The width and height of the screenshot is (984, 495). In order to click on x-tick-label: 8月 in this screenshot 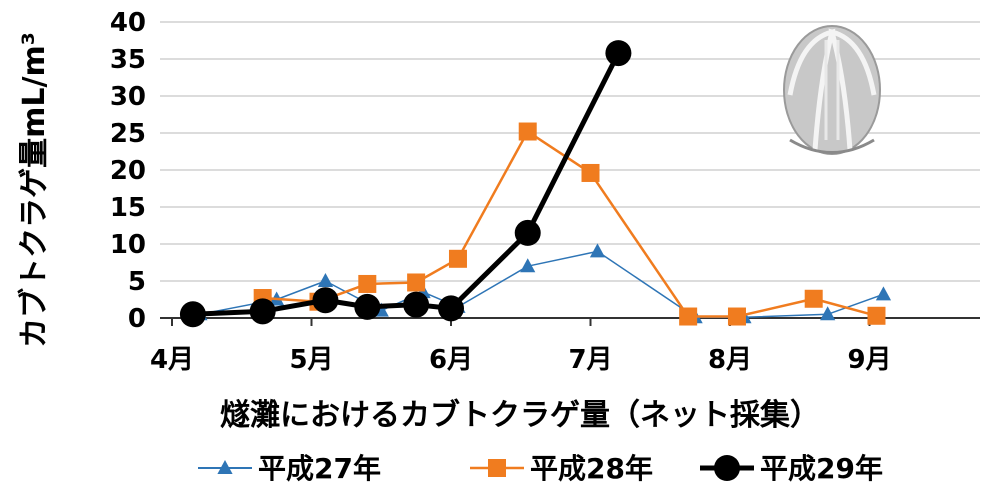, I will do `click(730, 360)`.